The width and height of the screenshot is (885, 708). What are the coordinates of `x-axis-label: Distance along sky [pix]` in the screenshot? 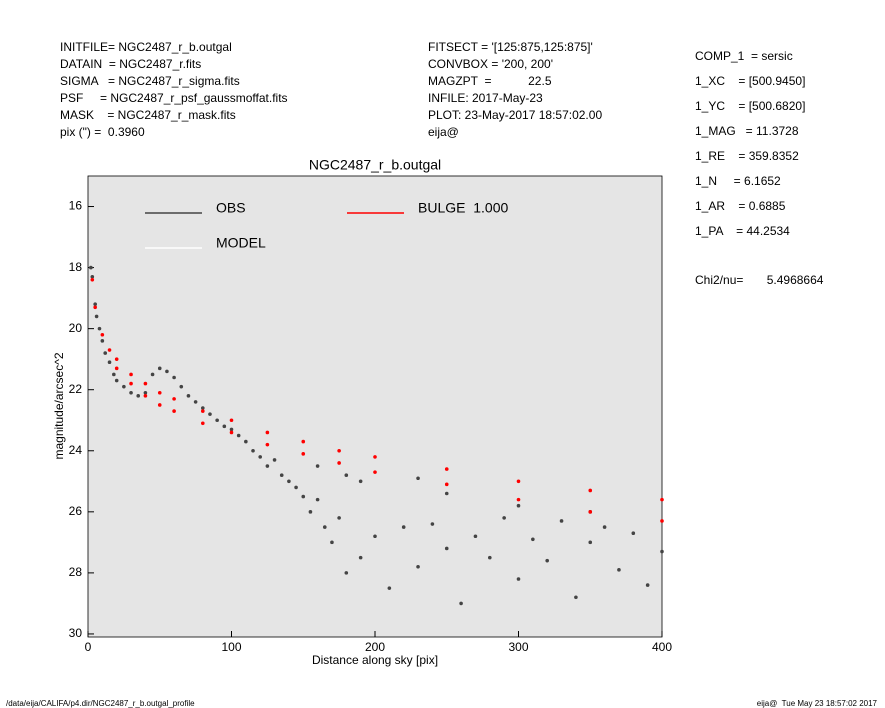 It's located at (375, 660).